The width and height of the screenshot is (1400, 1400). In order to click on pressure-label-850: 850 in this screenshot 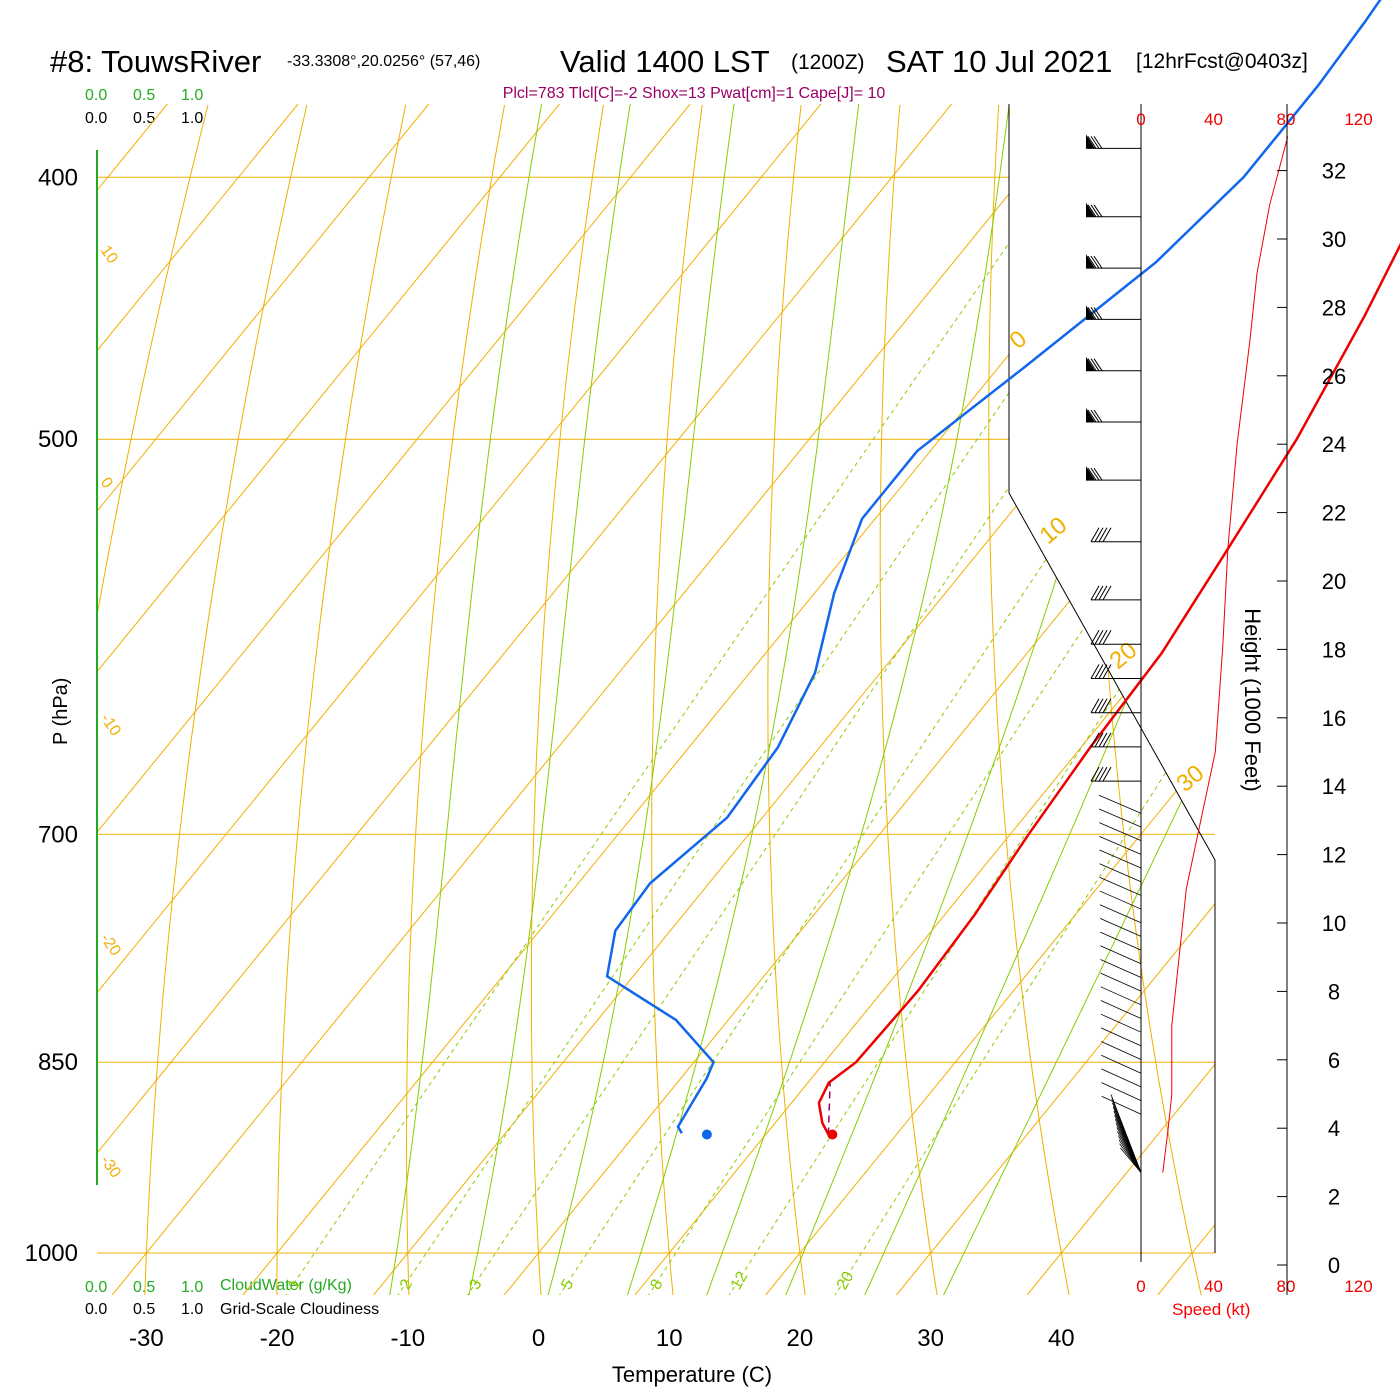, I will do `click(58, 1062)`.